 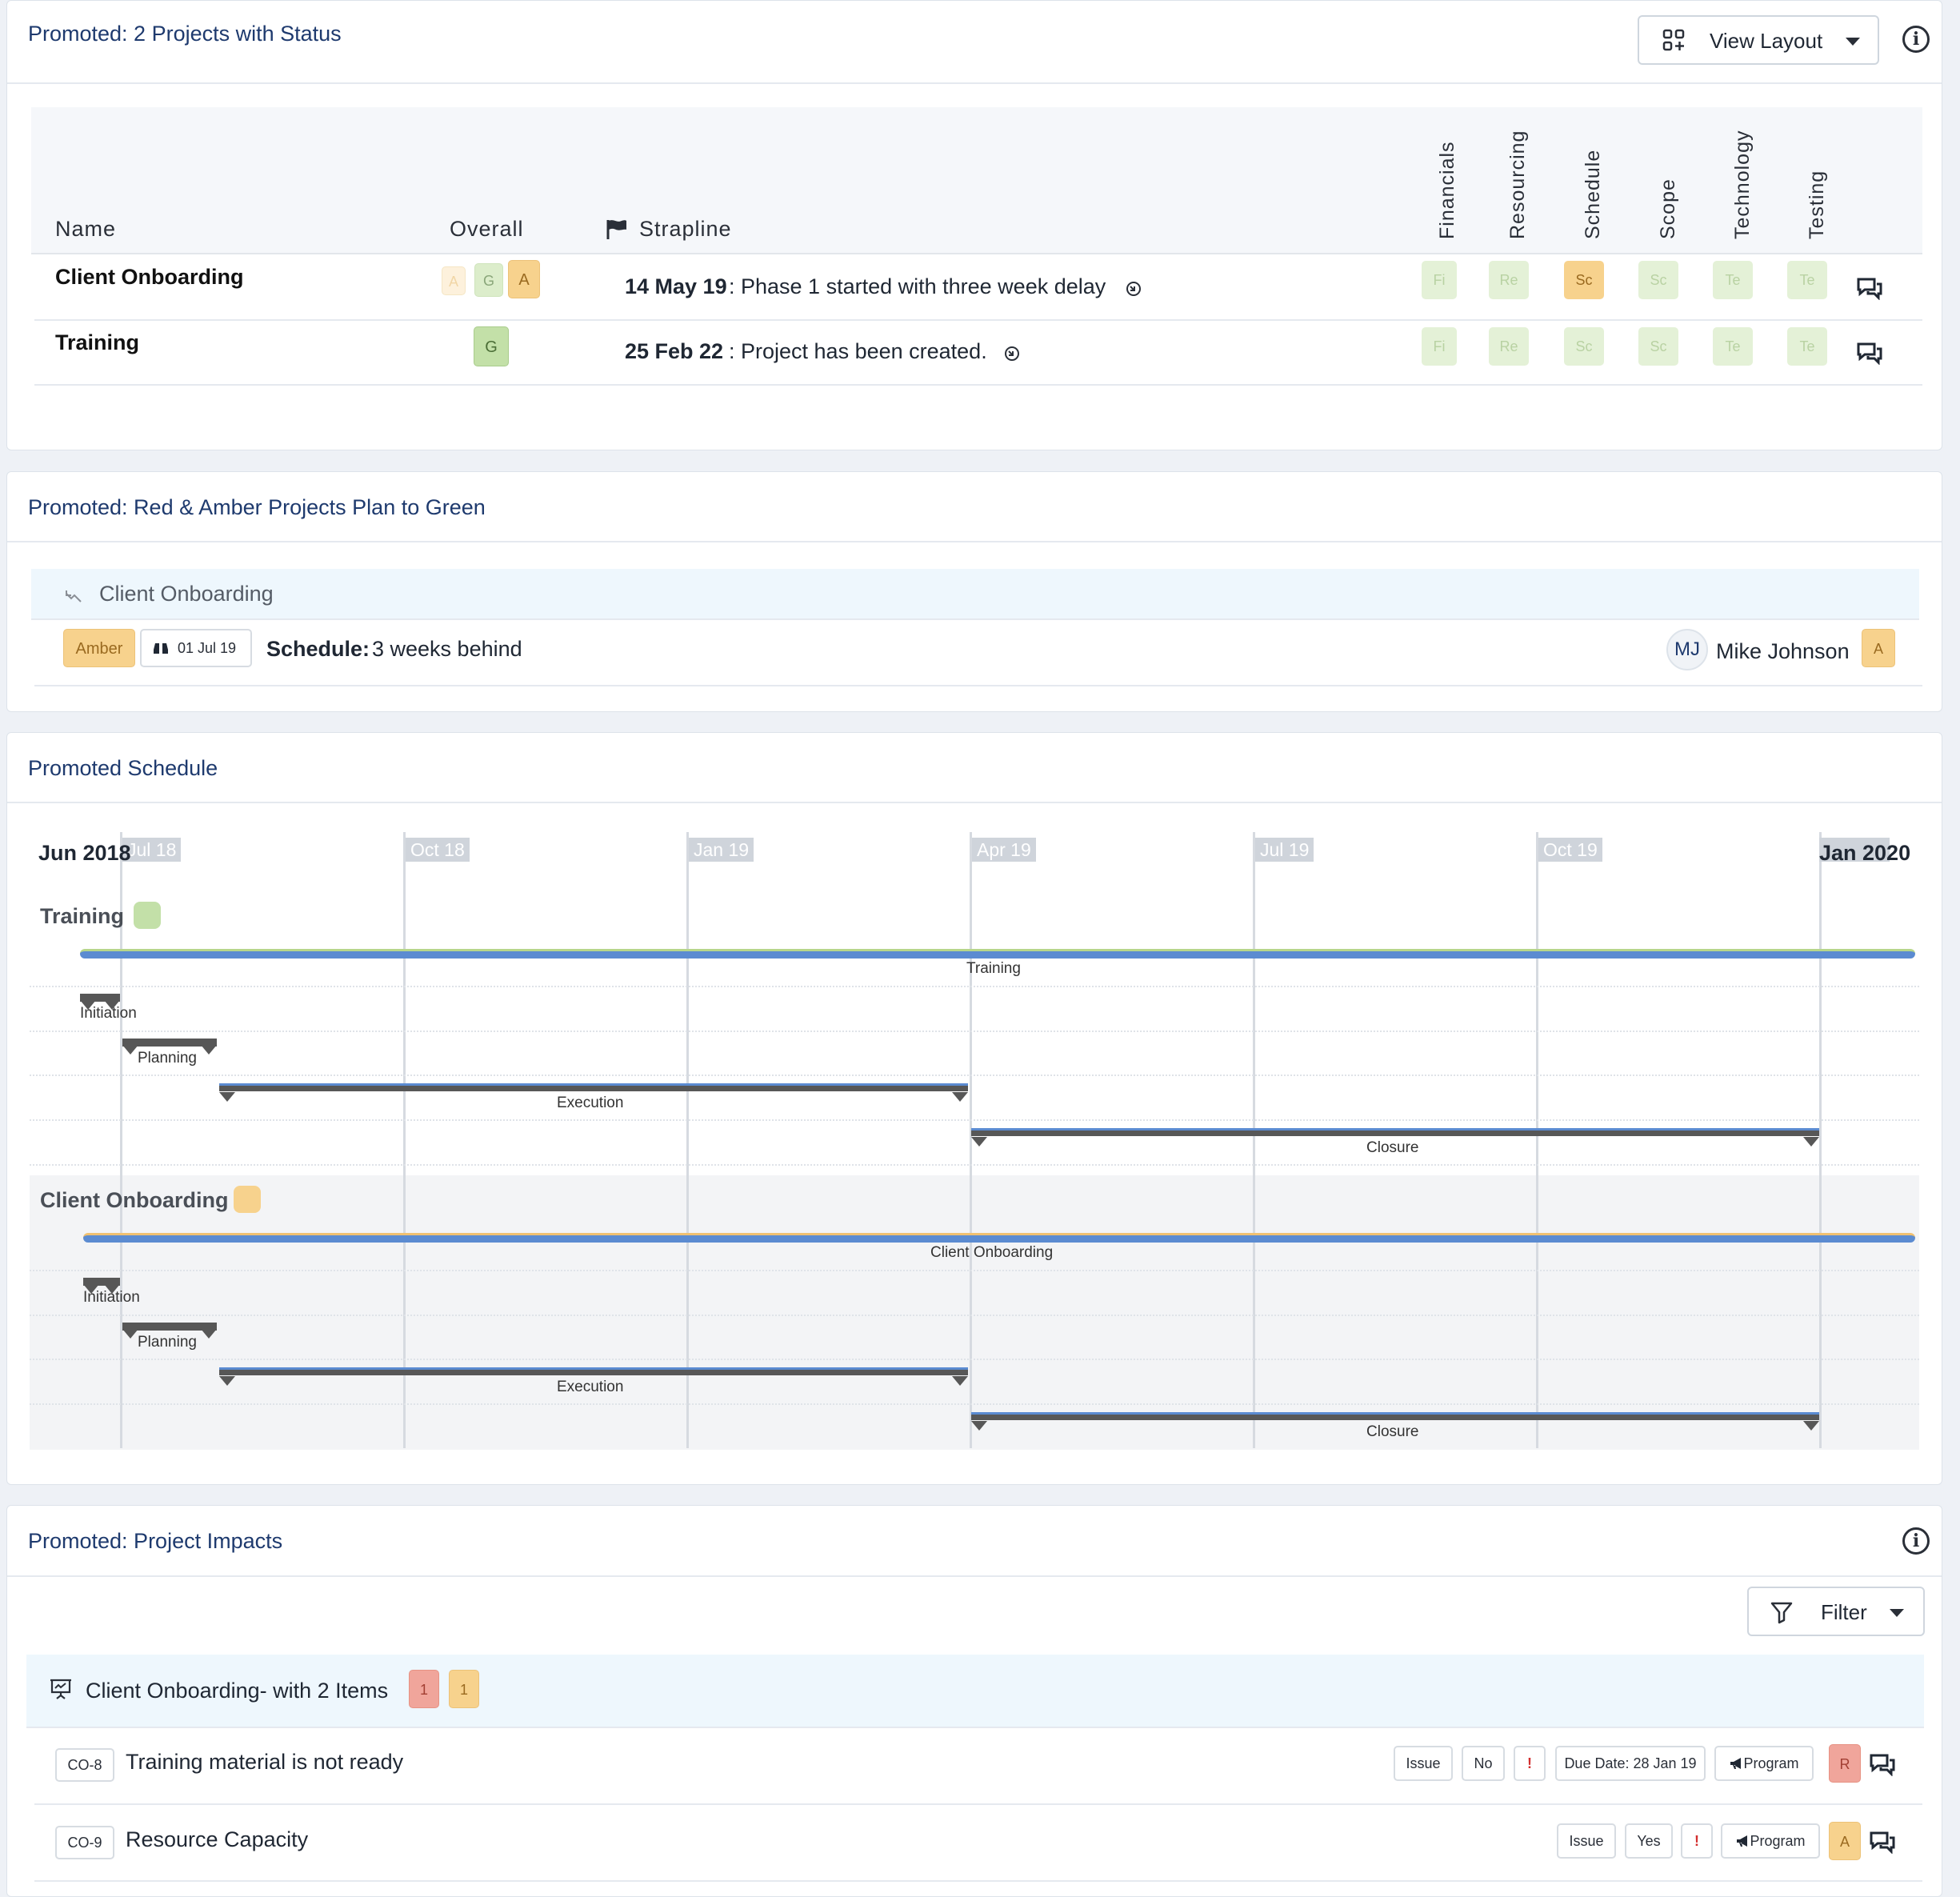 I want to click on month-label-end, so click(x=1854, y=850).